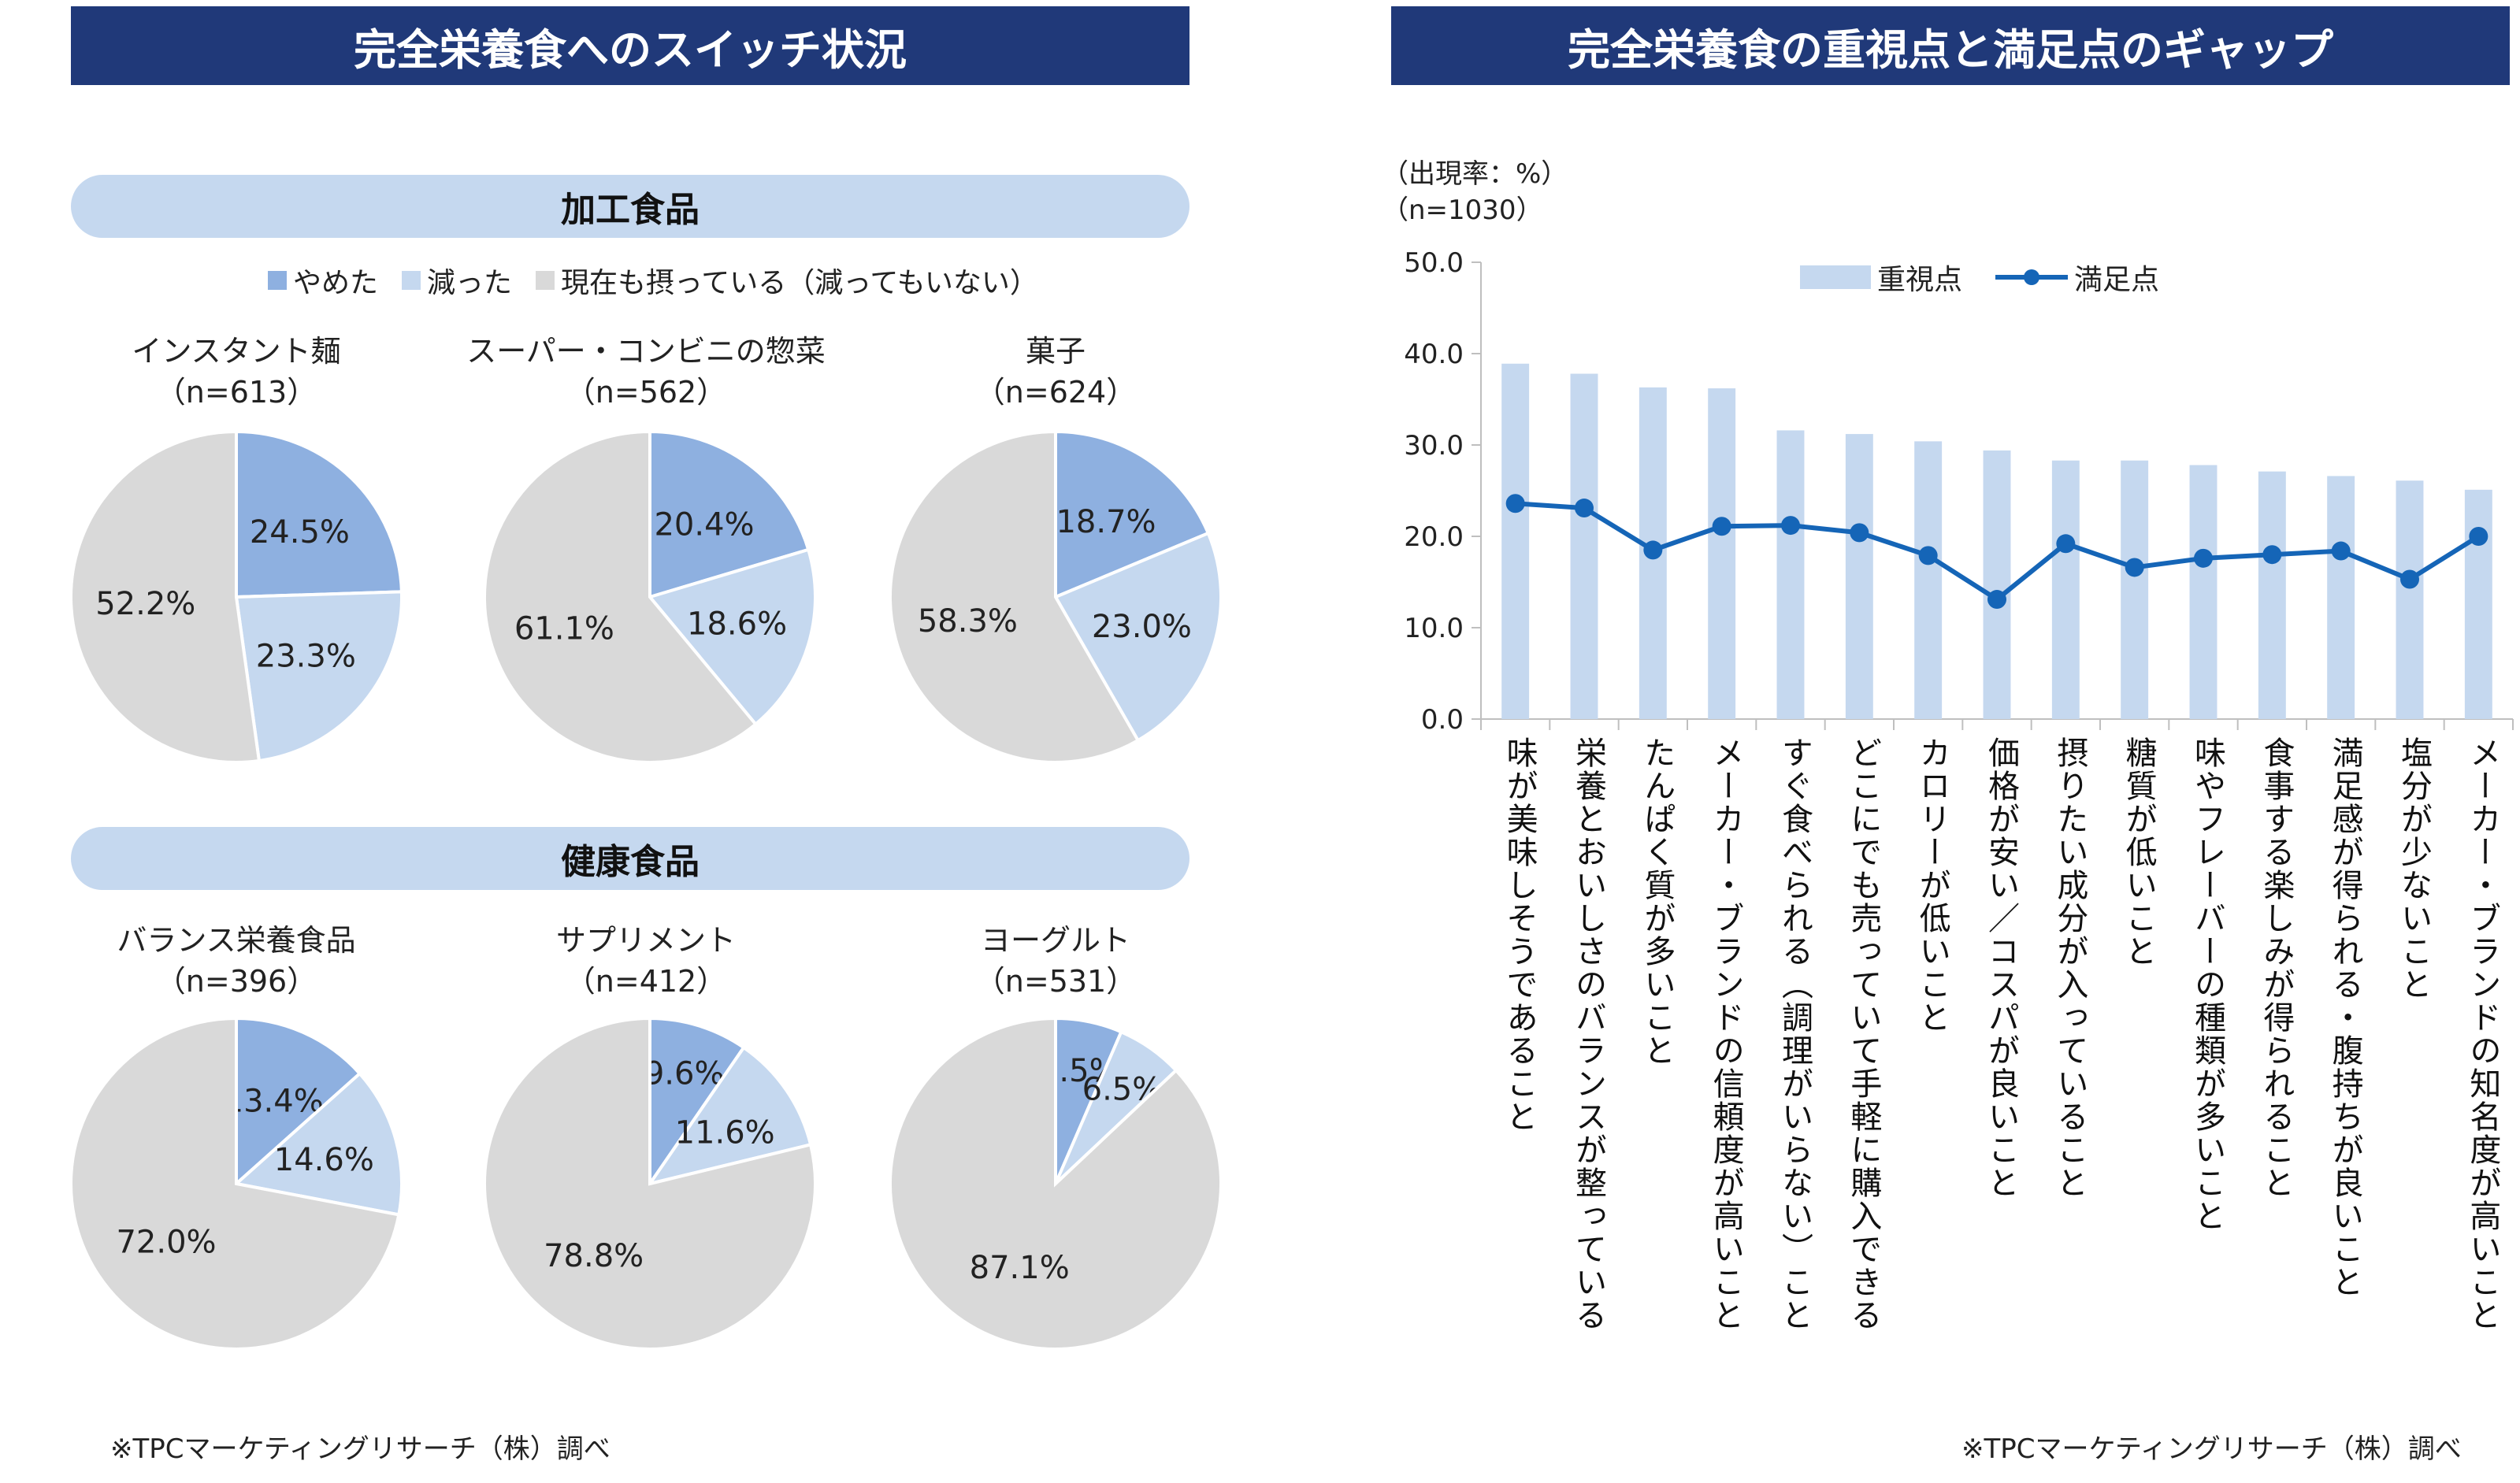 This screenshot has height=1483, width=2520. What do you see at coordinates (697, 1102) in the screenshot?
I see `pie-4-slice-quit` at bounding box center [697, 1102].